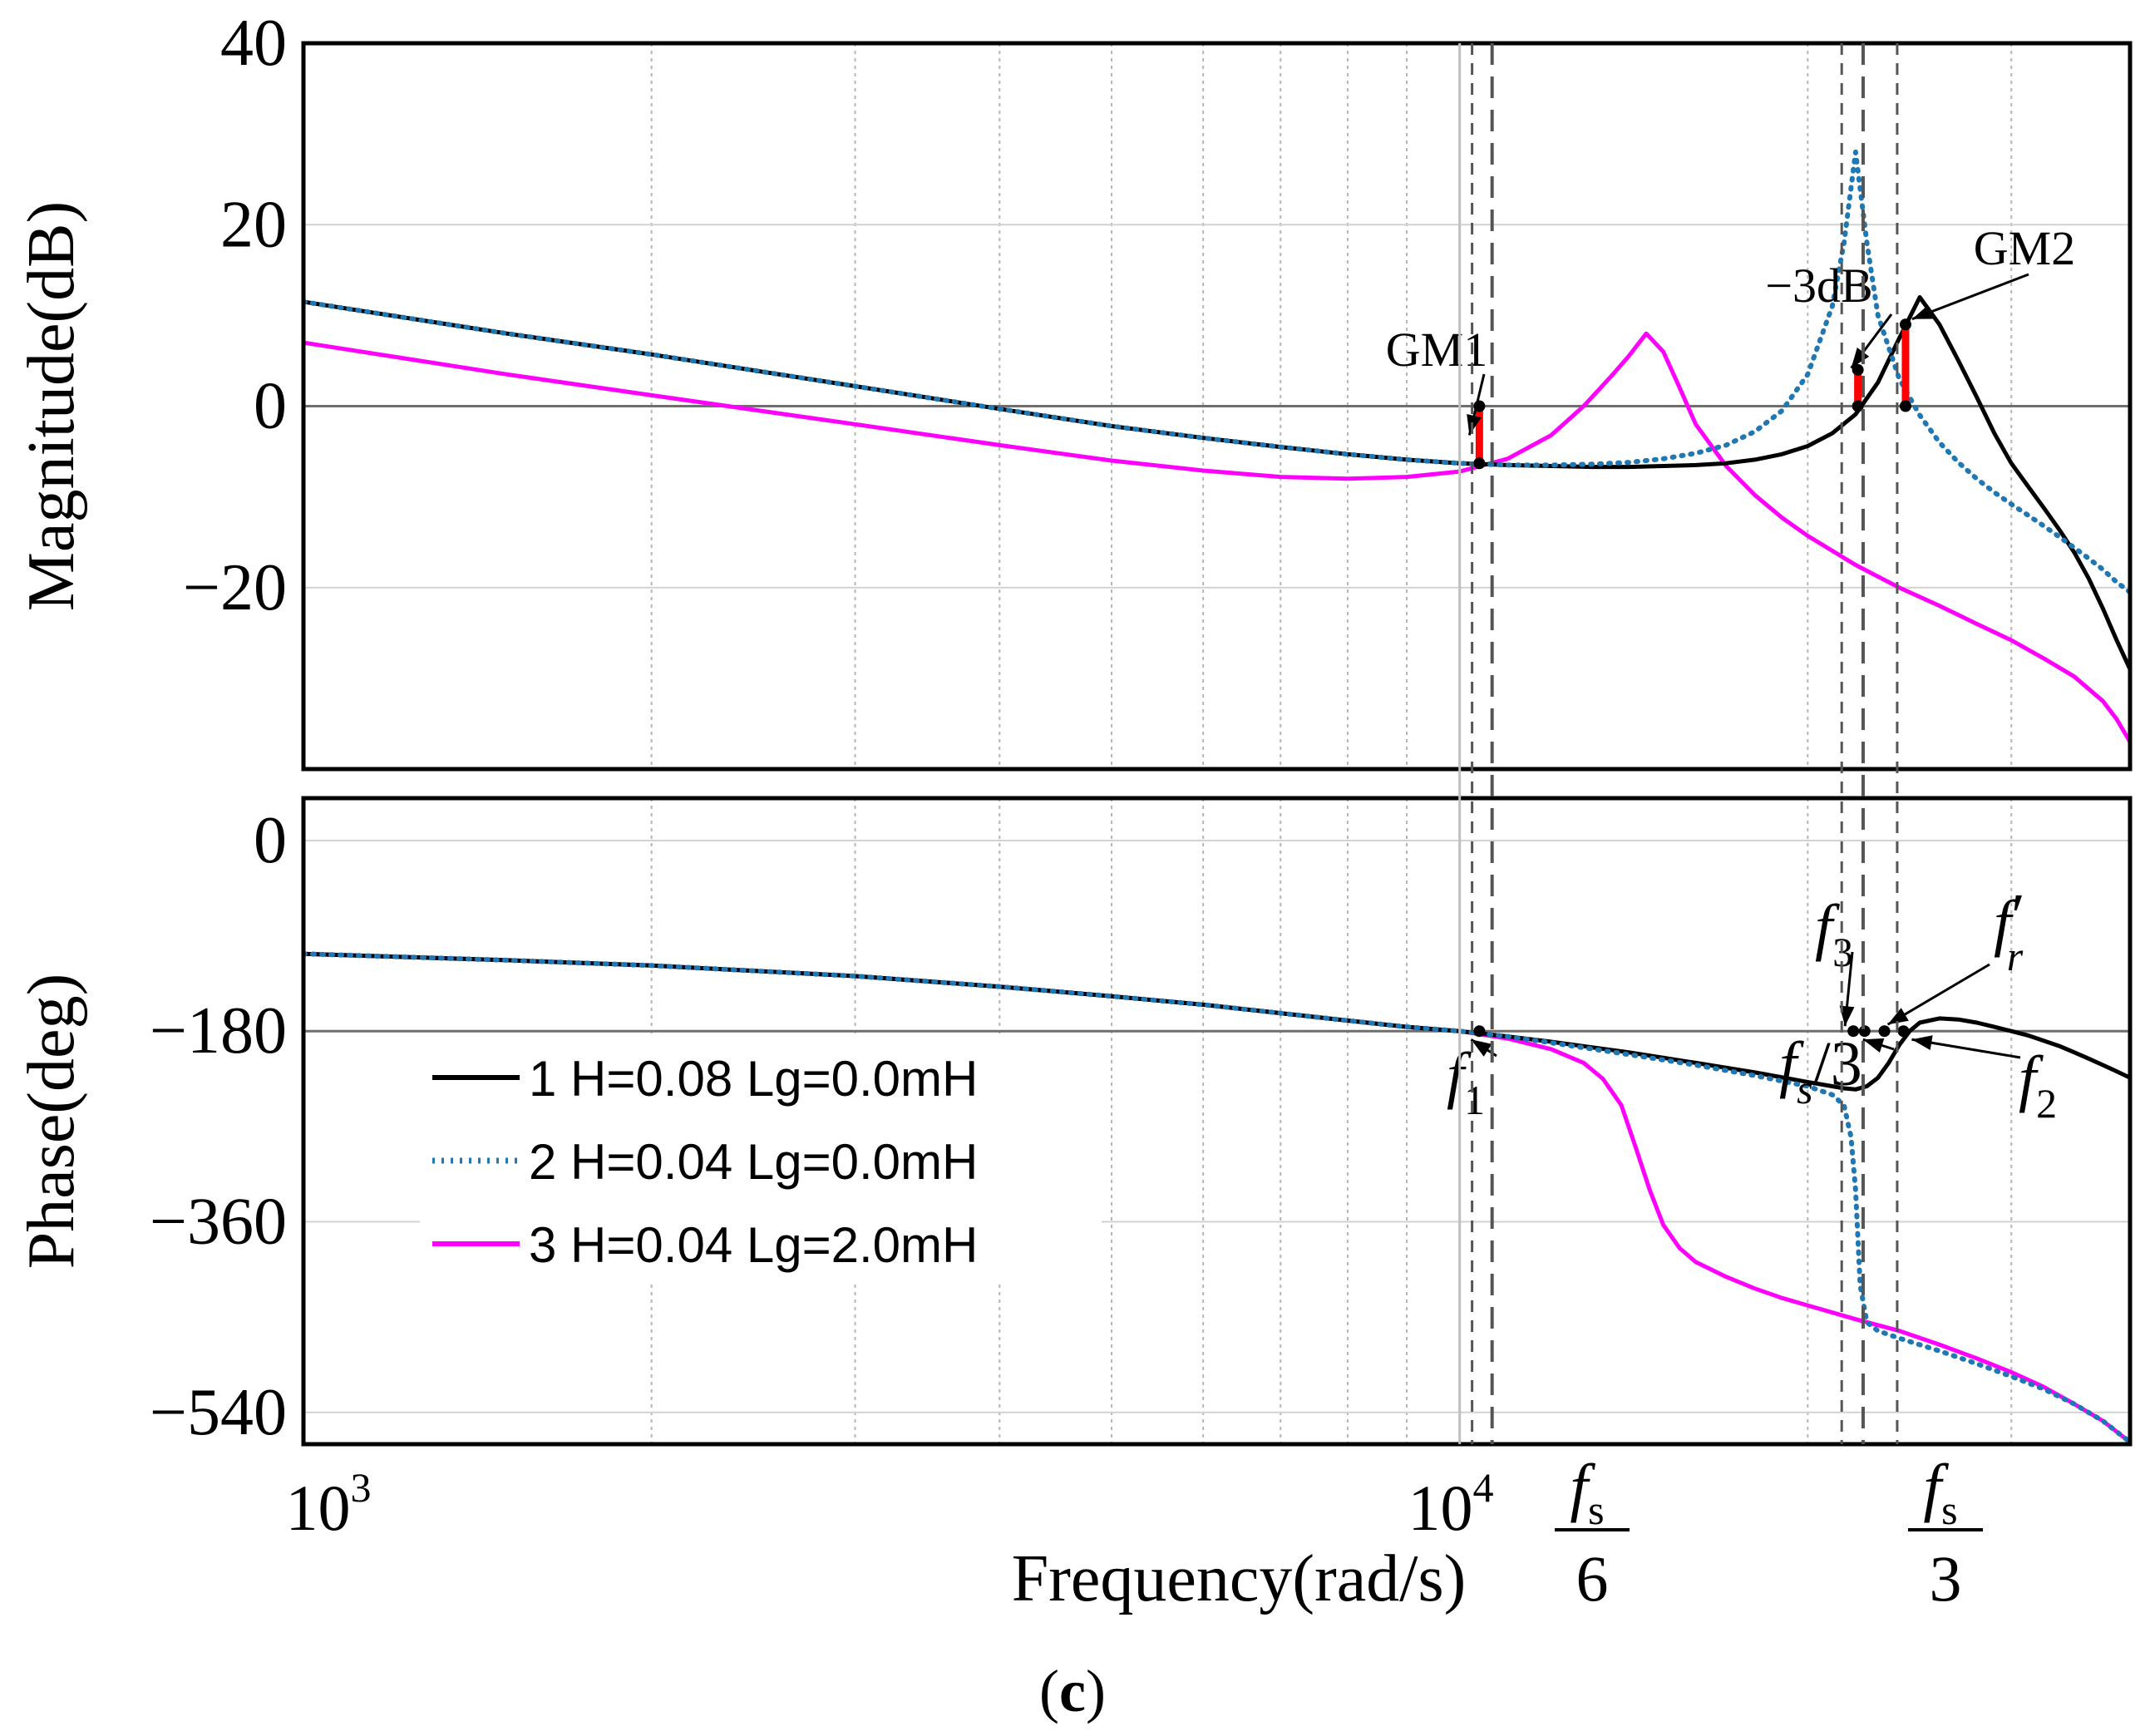 The height and width of the screenshot is (1736, 2145). What do you see at coordinates (1451, 1504) in the screenshot?
I see `x-tick-label: 10⁴` at bounding box center [1451, 1504].